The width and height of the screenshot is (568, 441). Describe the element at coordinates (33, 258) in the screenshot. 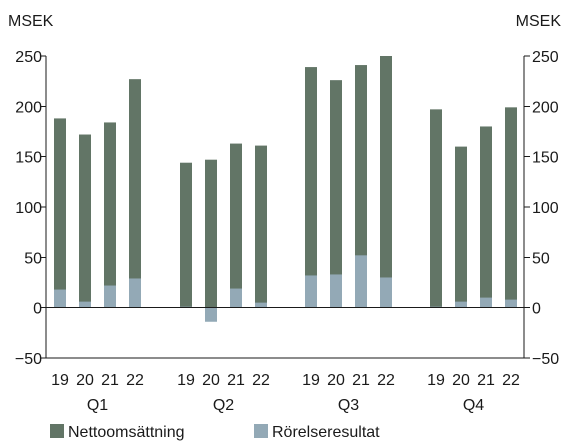

I see `left-tick-label: 50` at that location.